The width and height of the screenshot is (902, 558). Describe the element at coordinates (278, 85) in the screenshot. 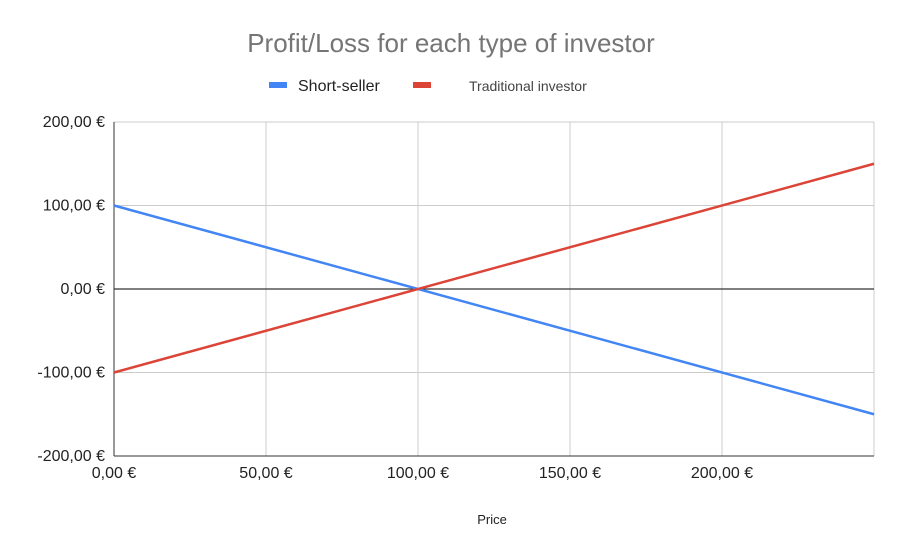

I see `legend-swatch-short-seller` at that location.